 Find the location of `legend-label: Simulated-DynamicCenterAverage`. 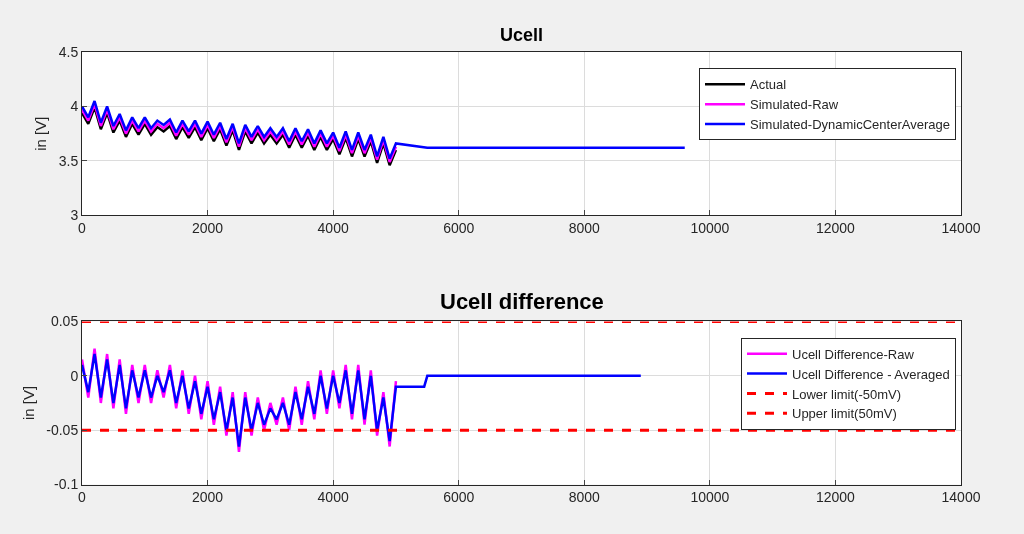

legend-label: Simulated-DynamicCenterAverage is located at coordinates (850, 125).